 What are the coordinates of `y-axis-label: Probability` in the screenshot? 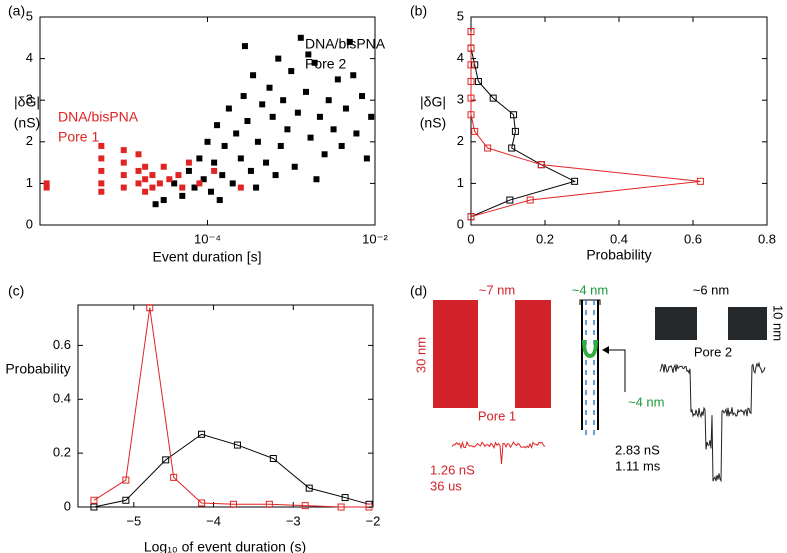 It's located at (37, 369).